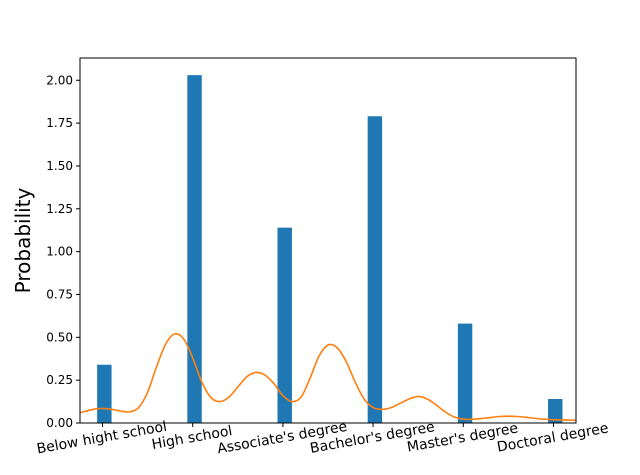  I want to click on y-axis-label: Probability, so click(23, 240).